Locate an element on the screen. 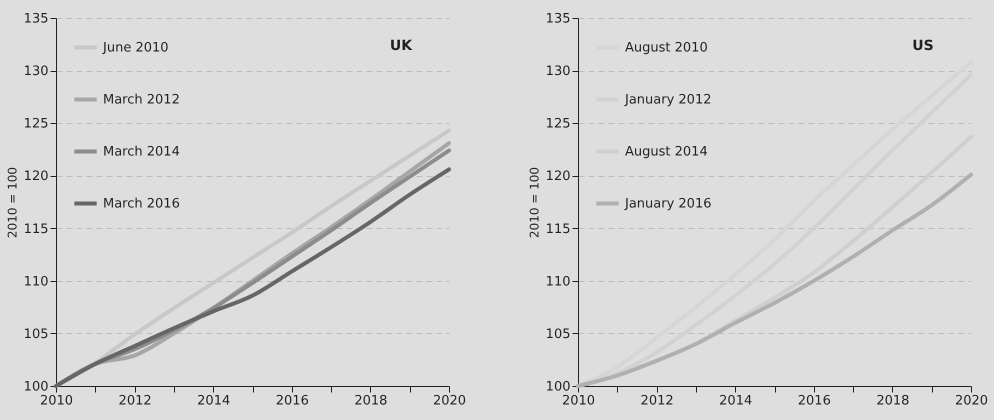 The height and width of the screenshot is (420, 994). annotation: UK is located at coordinates (402, 46).